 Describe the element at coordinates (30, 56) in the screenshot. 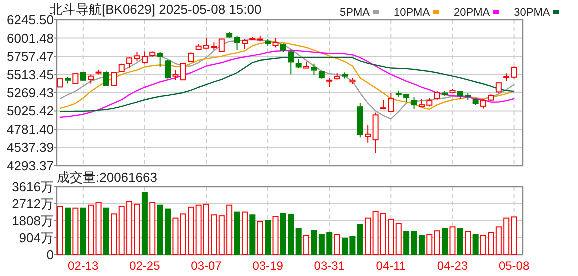

I see `y-tick-label: 5757.47` at that location.